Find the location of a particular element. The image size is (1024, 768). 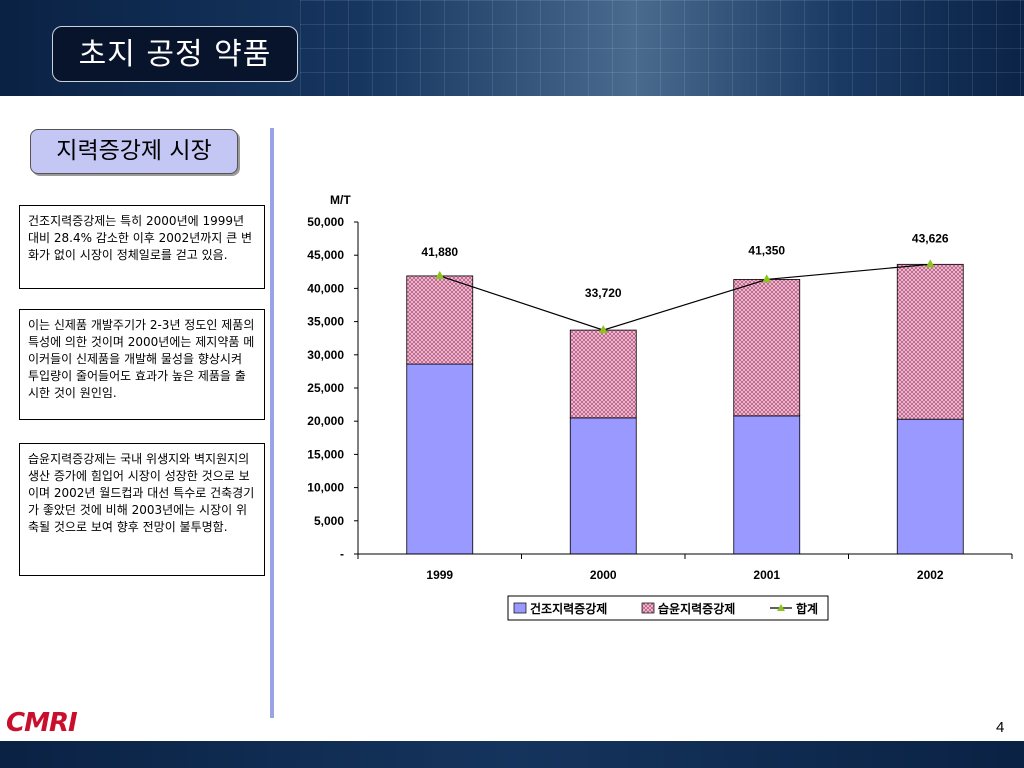

y-tick-label: 50,000 is located at coordinates (325, 222).